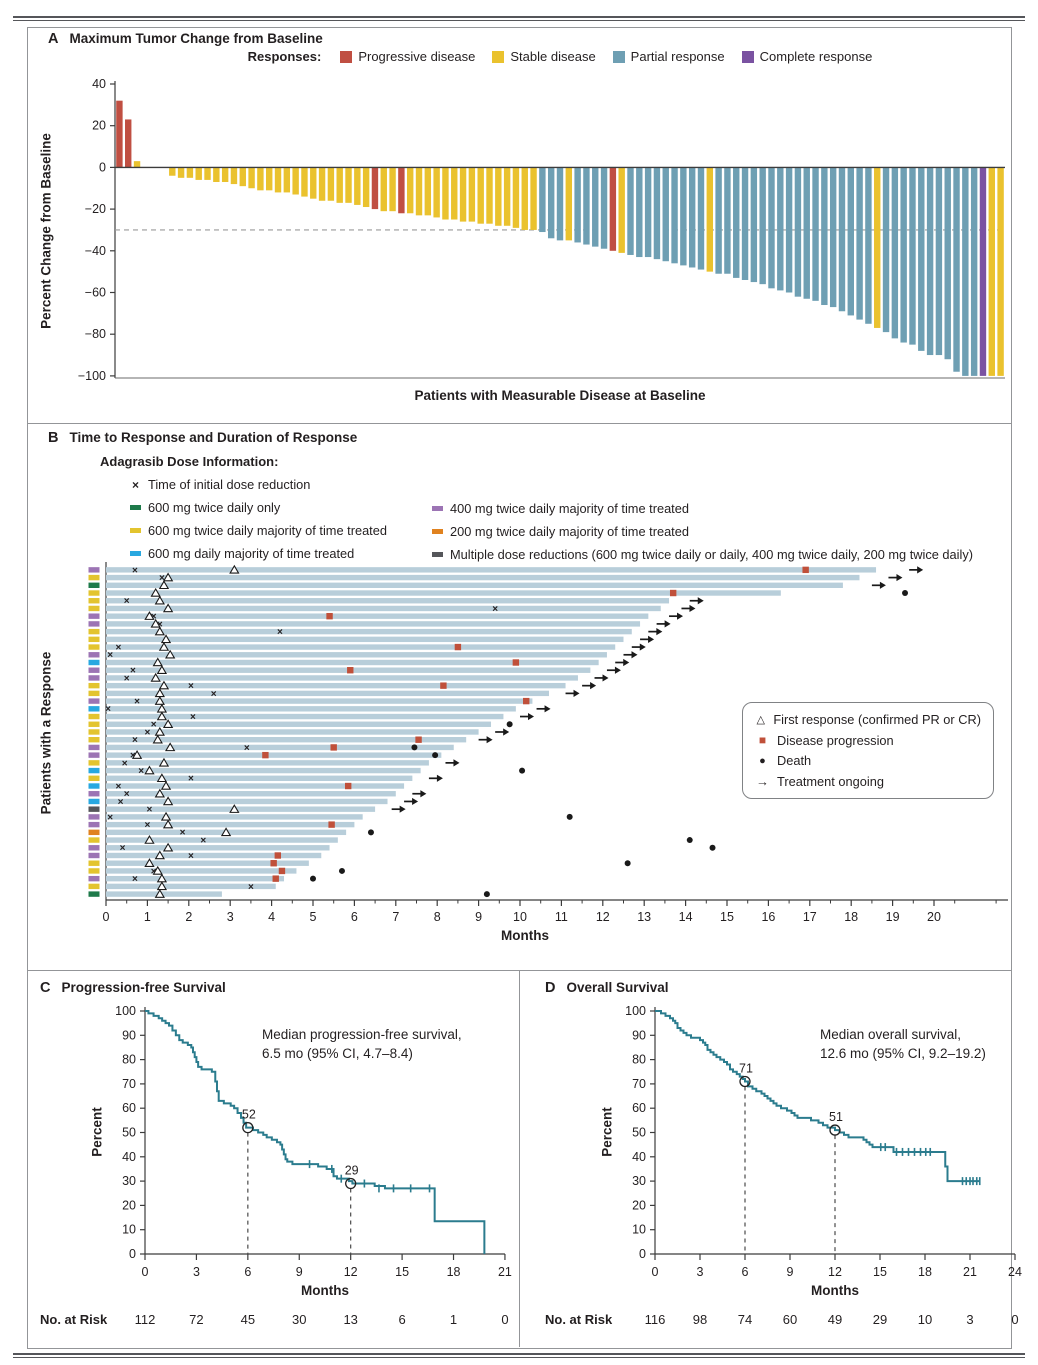 The width and height of the screenshot is (1038, 1365). Describe the element at coordinates (746, 1068) in the screenshot. I see `svg-text: 71` at that location.